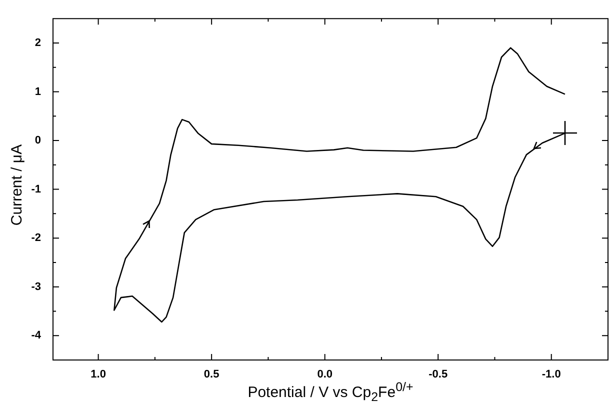  I want to click on y-tick-label: 0, so click(37, 140).